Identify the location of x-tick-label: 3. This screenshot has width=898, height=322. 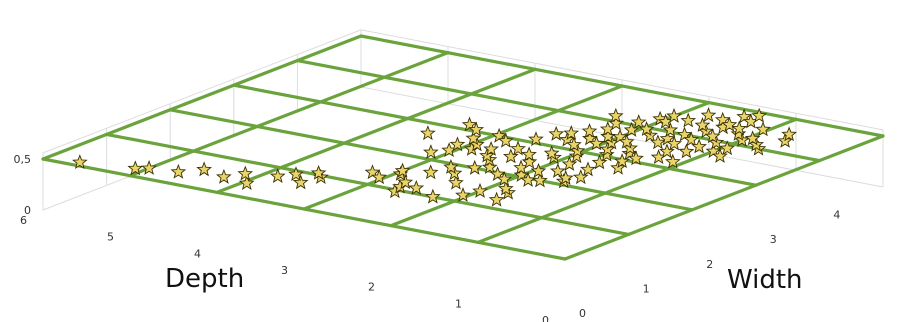
(773, 239).